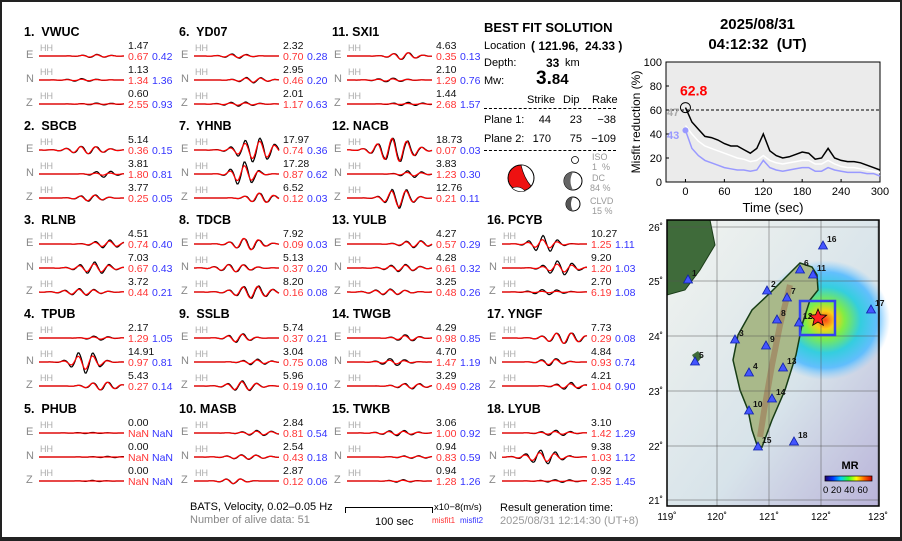 The image size is (902, 541). I want to click on clvd-label: CLVD, so click(602, 201).